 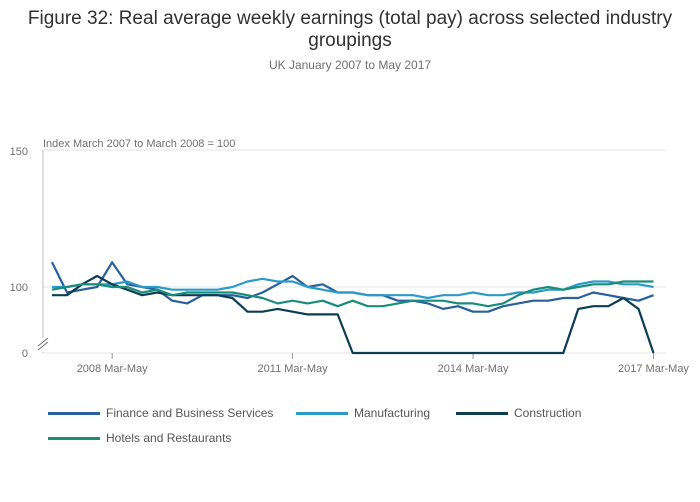 I want to click on series-line-construction, so click(x=353, y=314).